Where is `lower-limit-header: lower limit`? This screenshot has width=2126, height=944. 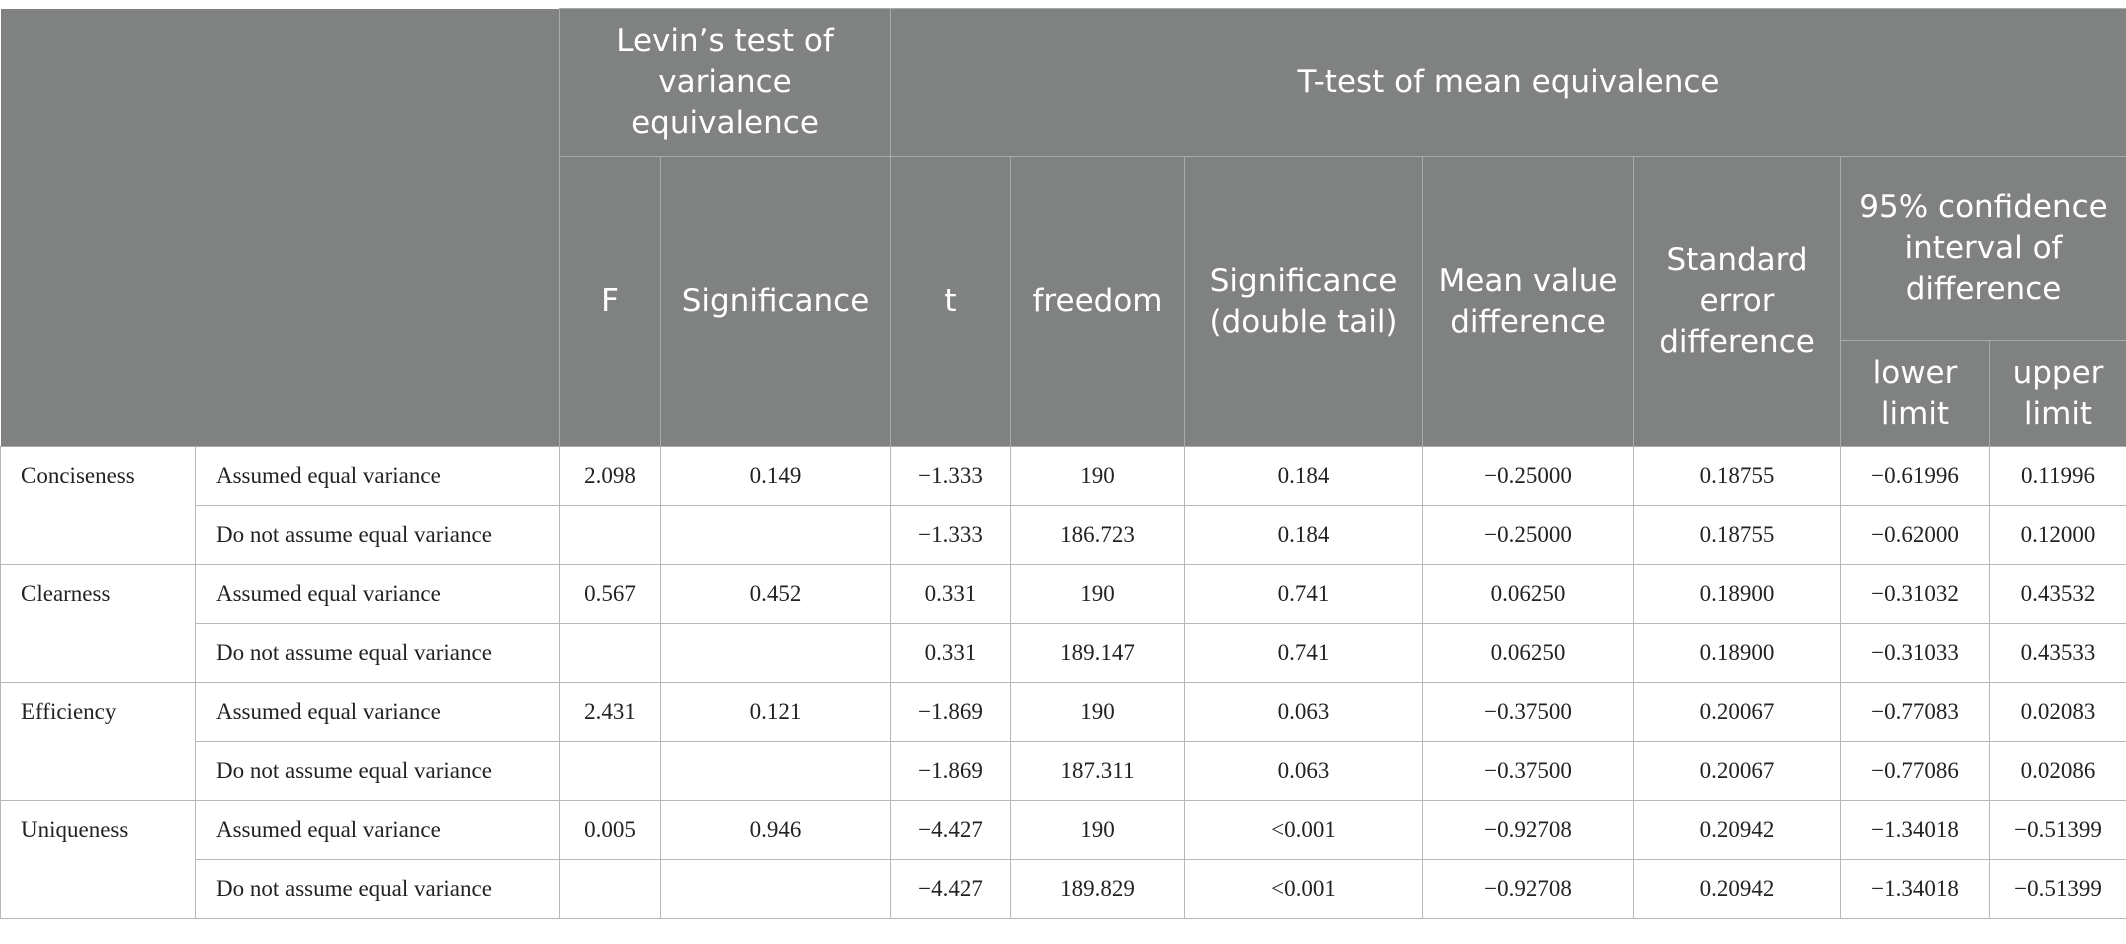
lower-limit-header: lower limit is located at coordinates (1915, 393).